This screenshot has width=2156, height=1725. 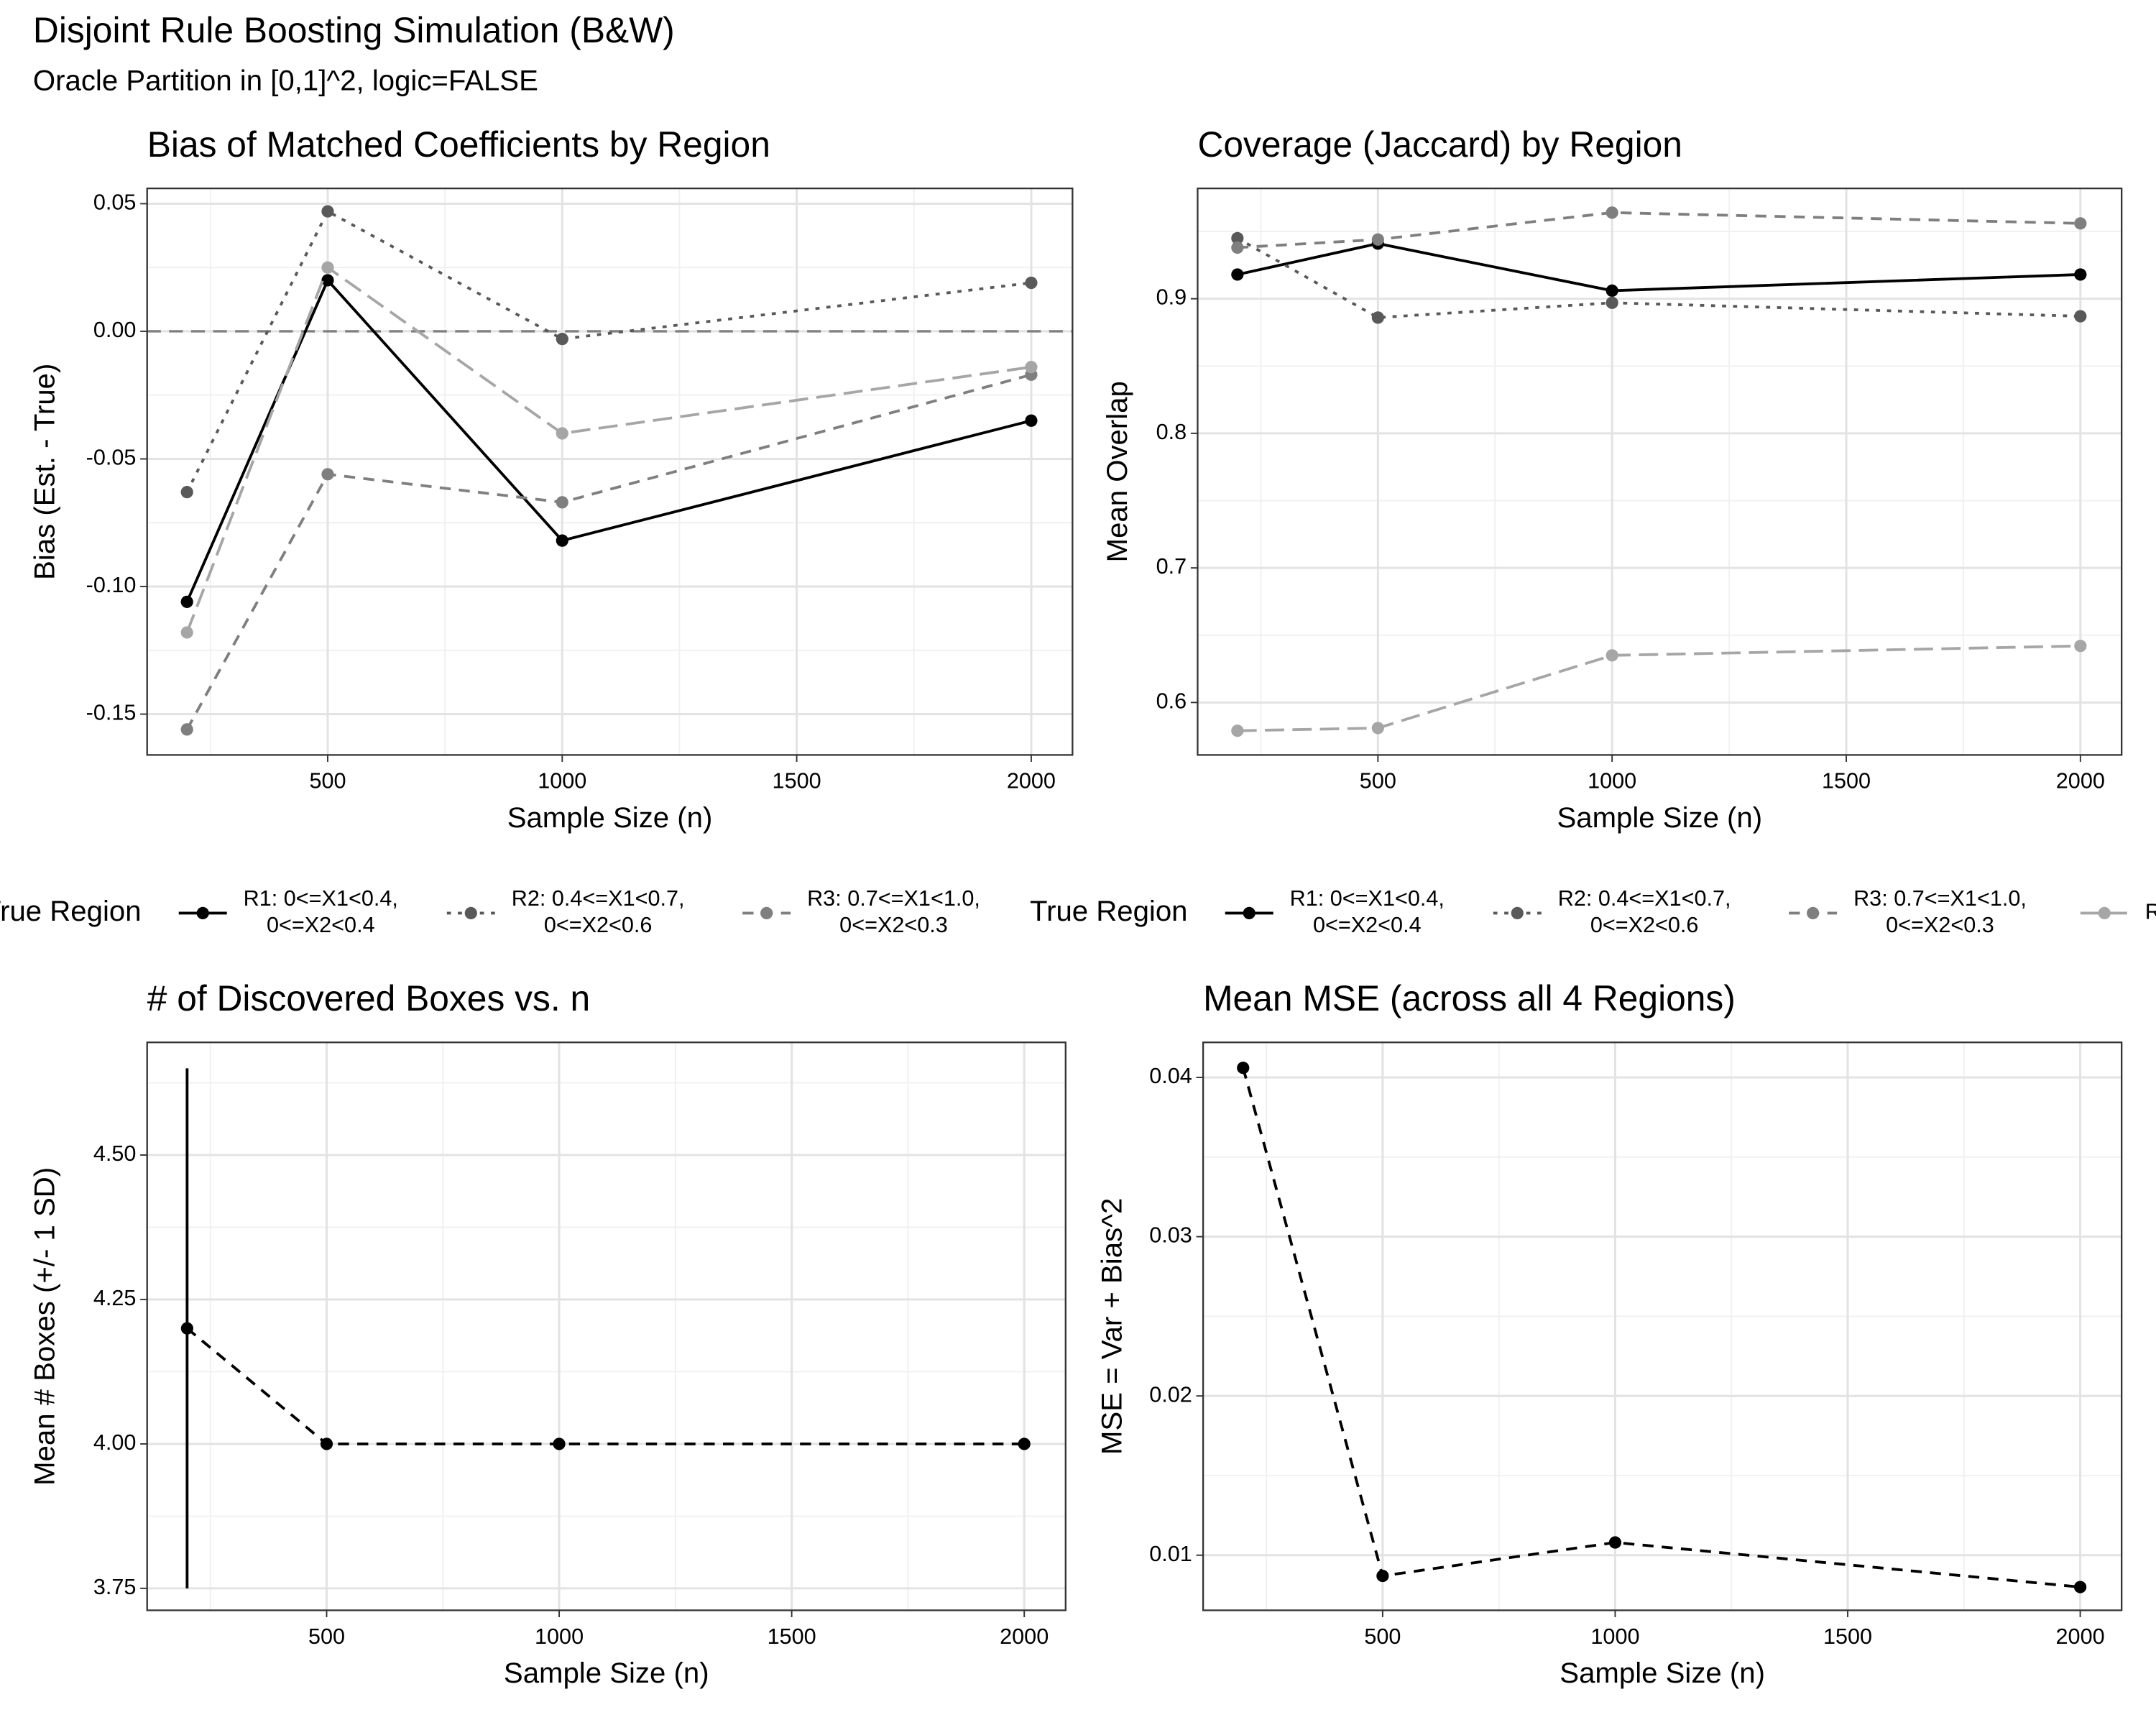 What do you see at coordinates (1171, 566) in the screenshot?
I see `y-tick-label: 0.7` at bounding box center [1171, 566].